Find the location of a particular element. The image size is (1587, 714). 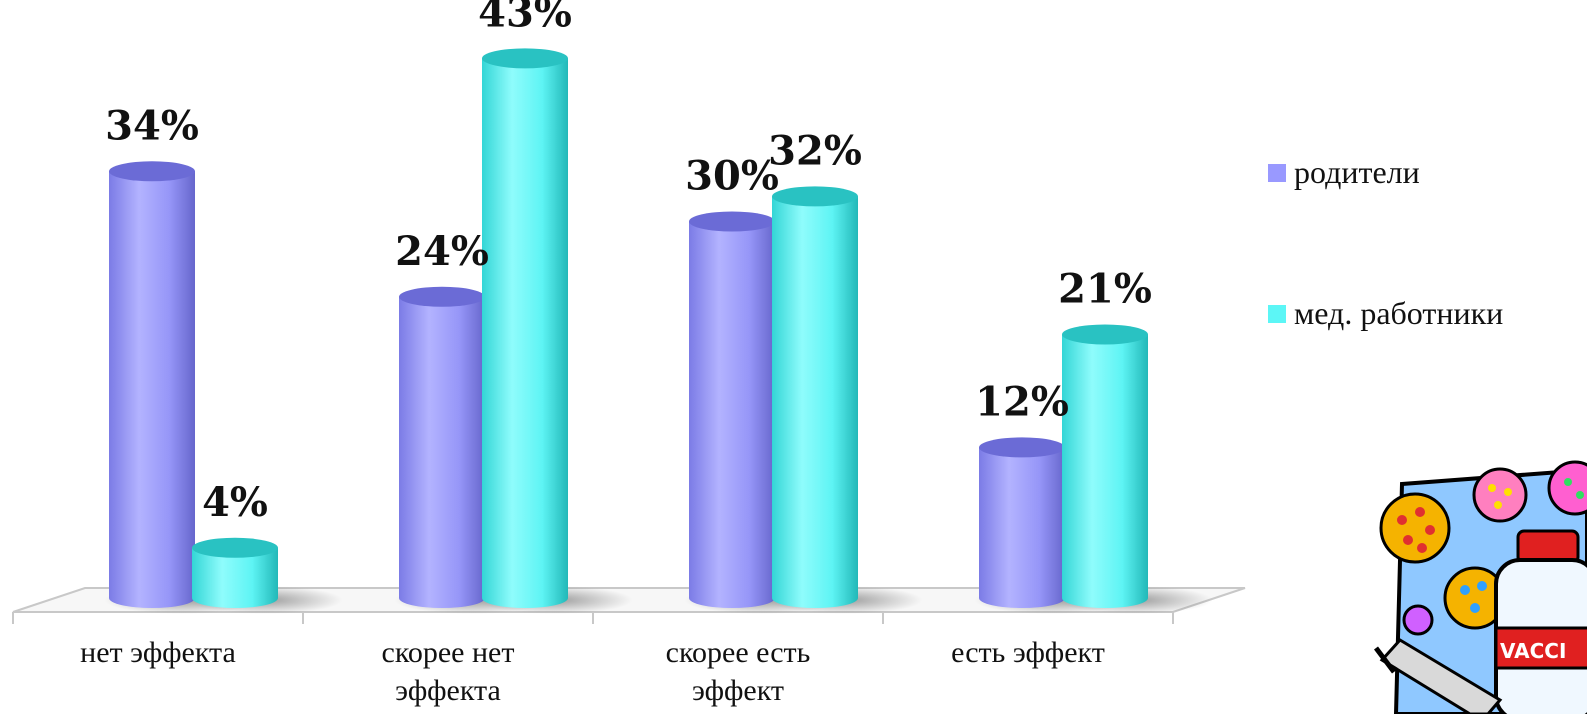

value-label: 34% is located at coordinates (152, 125).